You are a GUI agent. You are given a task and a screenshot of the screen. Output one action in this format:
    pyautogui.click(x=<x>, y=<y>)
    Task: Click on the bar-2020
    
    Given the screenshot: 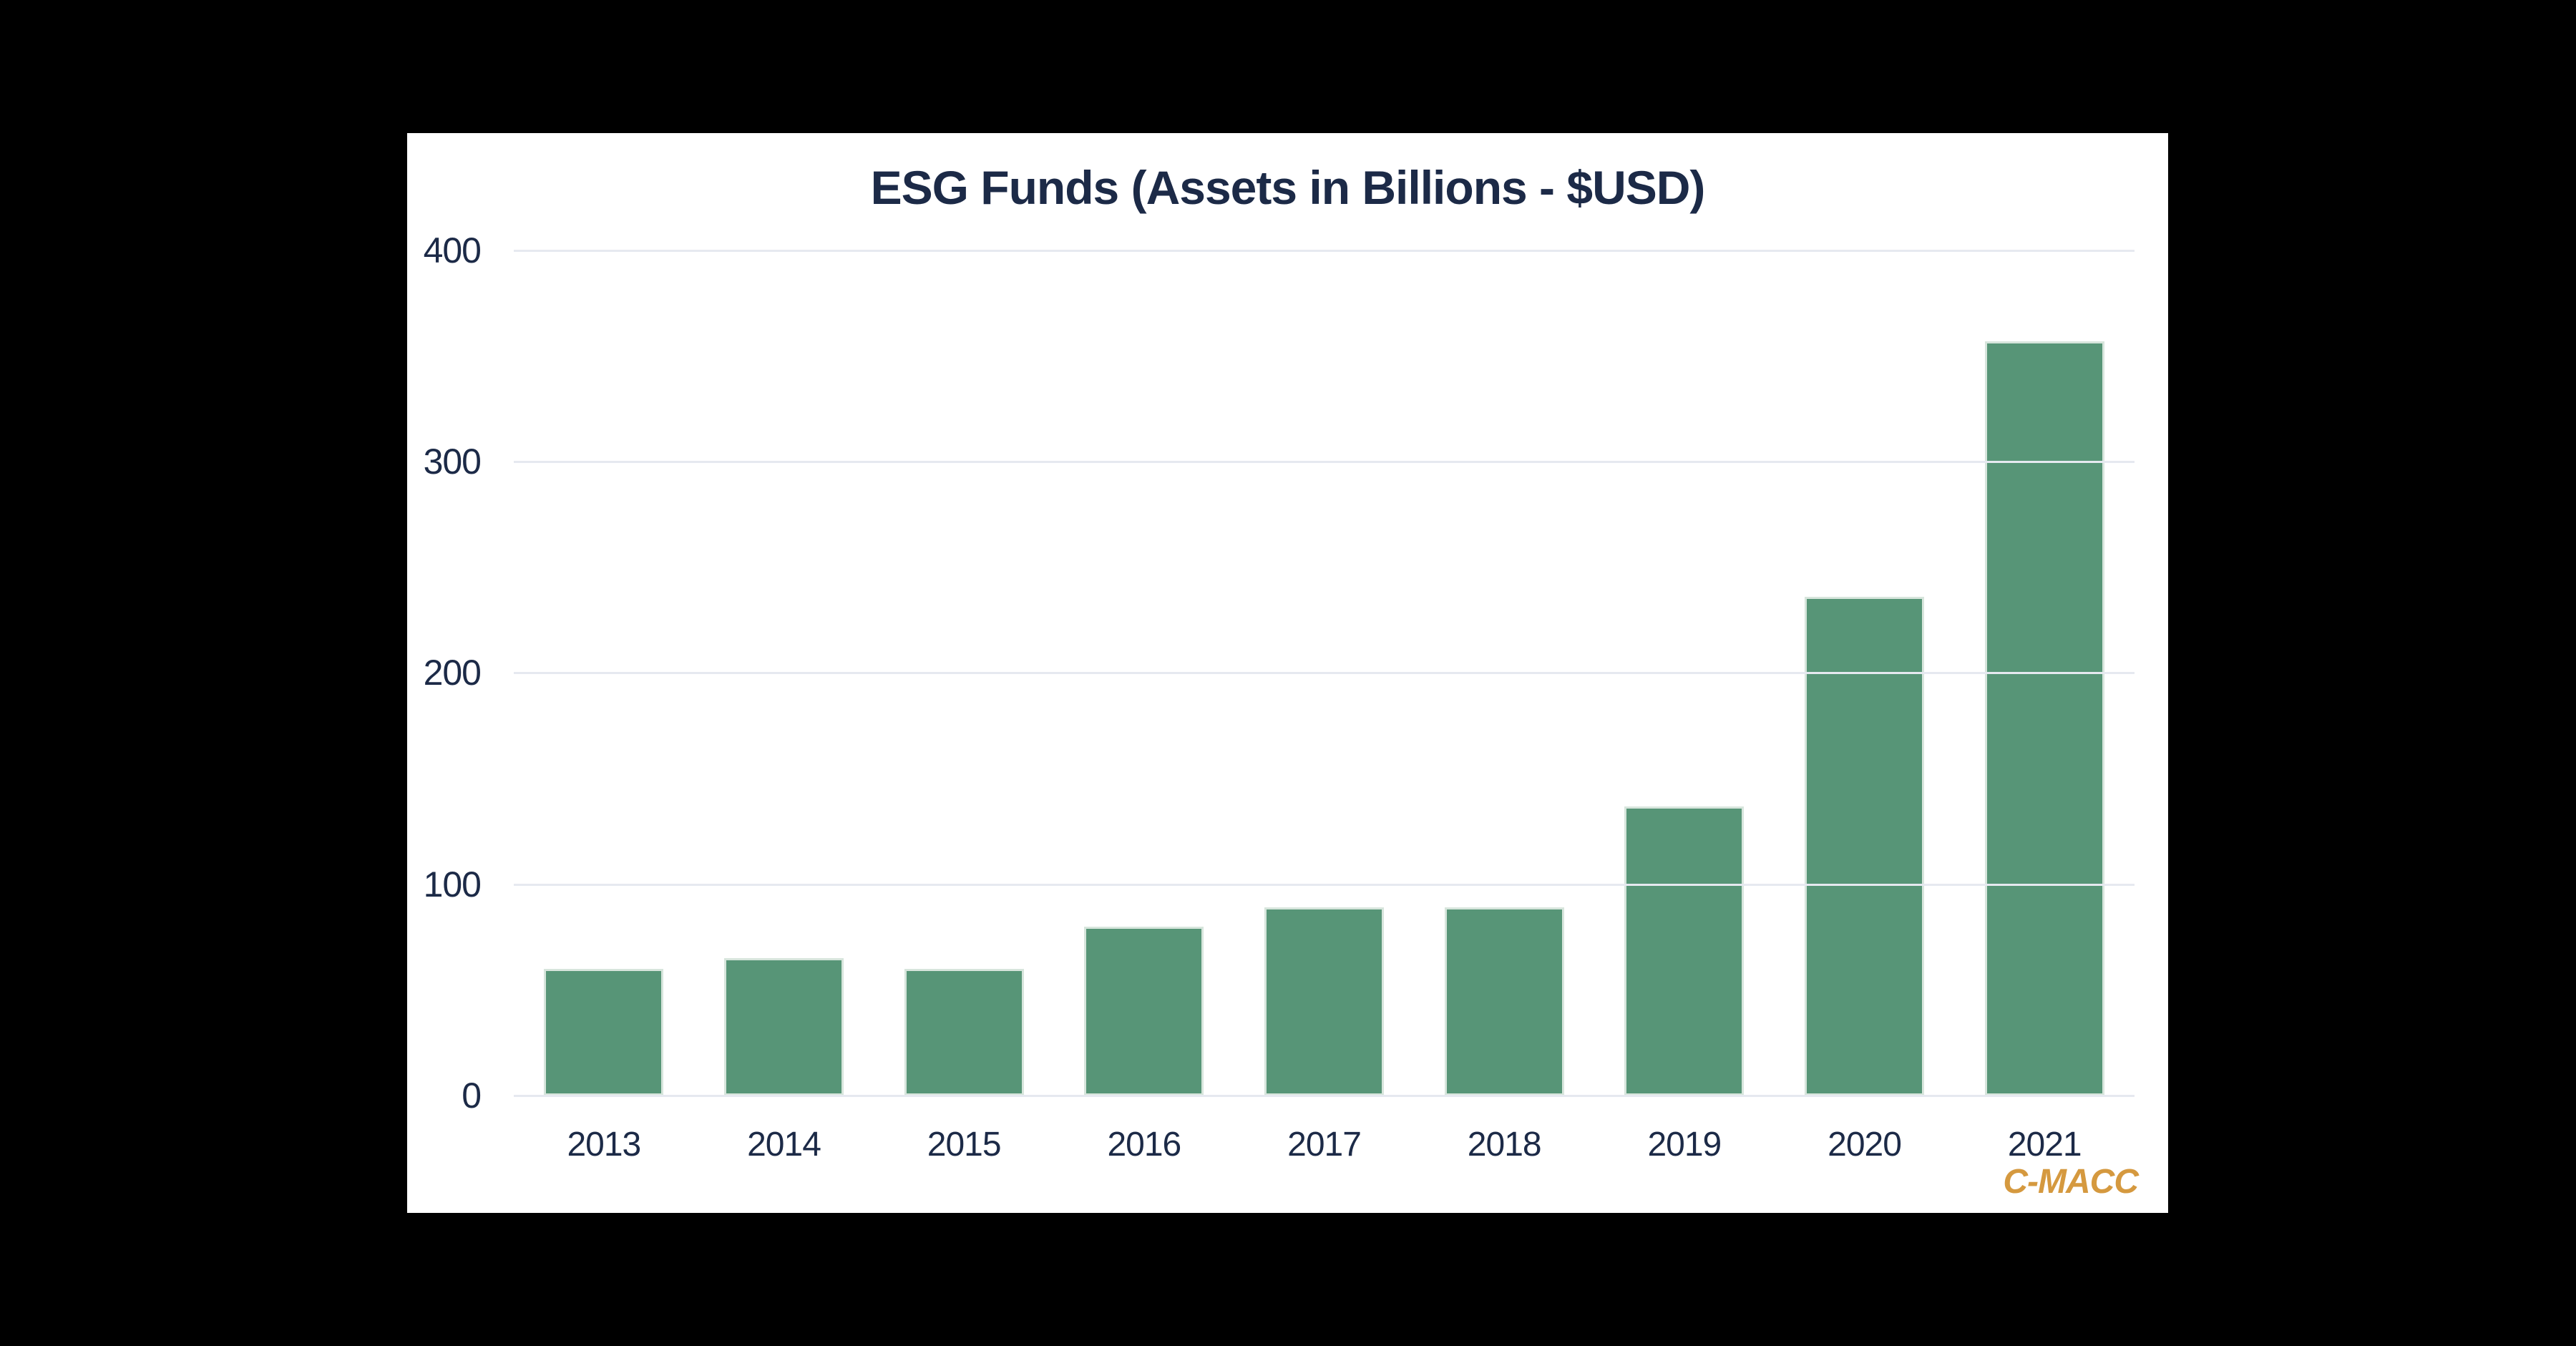 What is the action you would take?
    pyautogui.click(x=1865, y=846)
    